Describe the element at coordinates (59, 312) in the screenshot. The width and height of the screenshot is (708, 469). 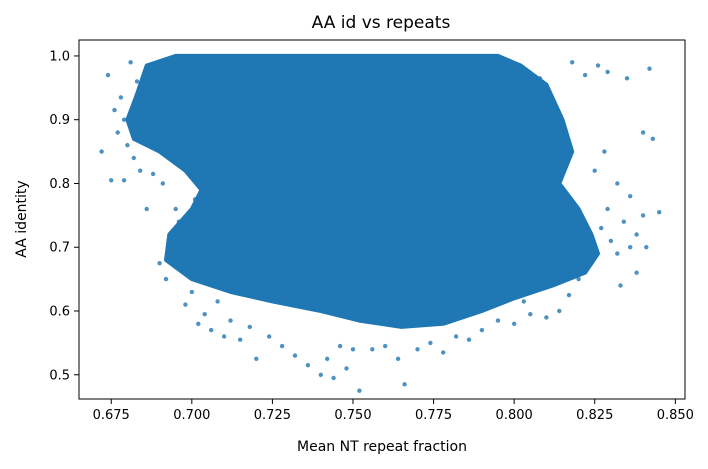
I see `y-tick-label: 0.6` at that location.